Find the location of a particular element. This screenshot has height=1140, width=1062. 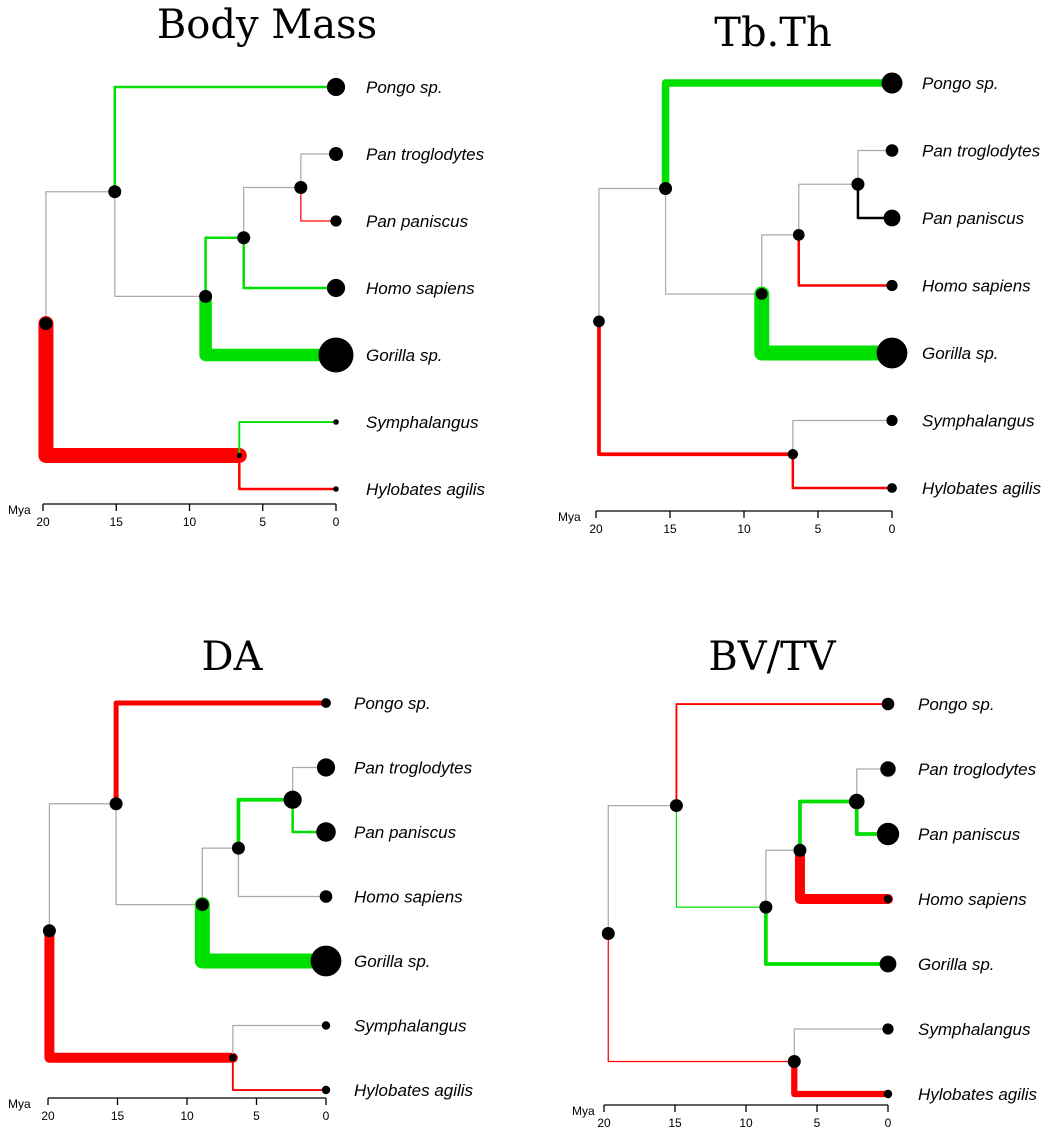

tip-marker-gorilla-sp is located at coordinates (336, 355).